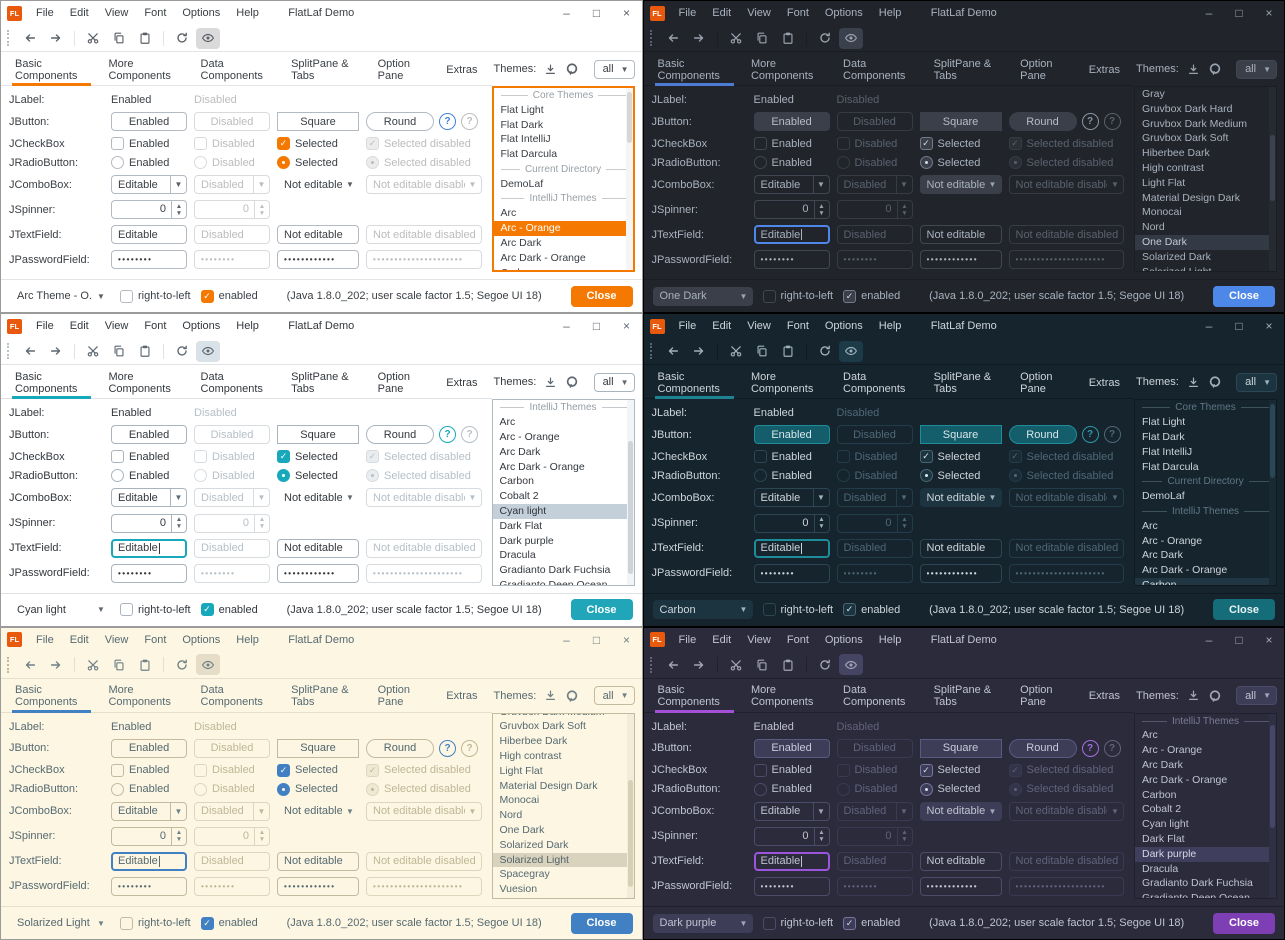 This screenshot has width=1285, height=940. Describe the element at coordinates (79, 326) in the screenshot. I see `menu-edit: Edit` at that location.